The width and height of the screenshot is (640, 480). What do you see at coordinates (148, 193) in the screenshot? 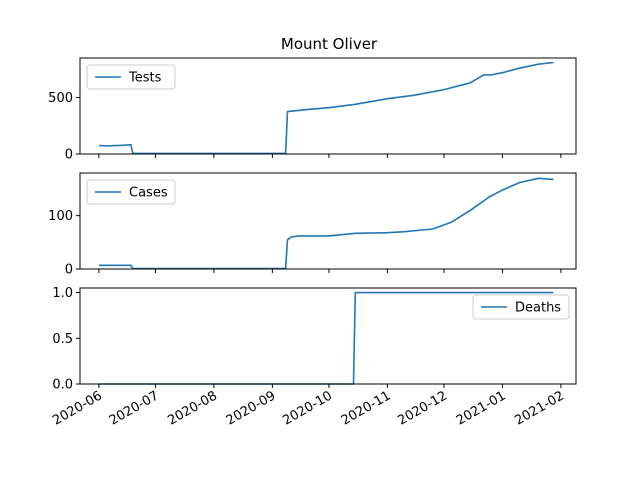
I see `legend-label: Cases` at bounding box center [148, 193].